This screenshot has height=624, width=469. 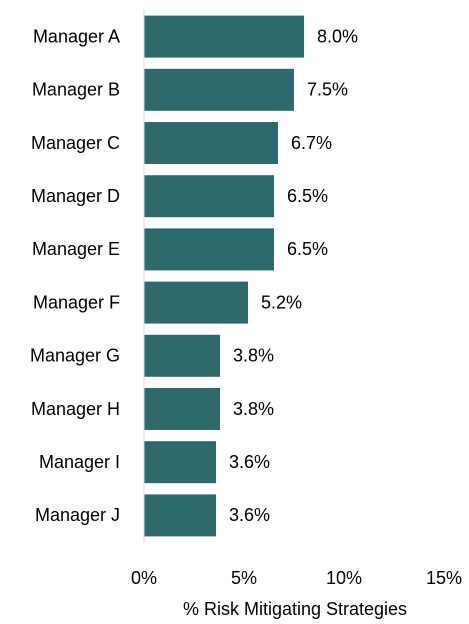 What do you see at coordinates (444, 578) in the screenshot?
I see `x-tick-label: 15%` at bounding box center [444, 578].